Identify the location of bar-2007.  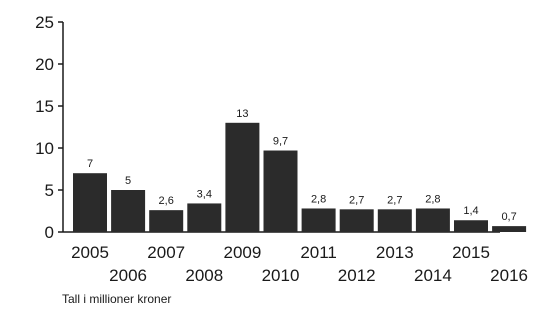
(166, 221).